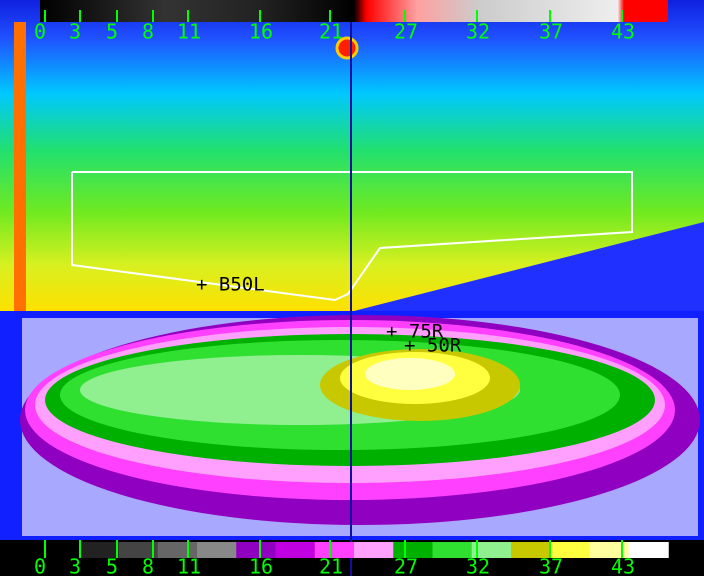 Image resolution: width=704 pixels, height=576 pixels. Describe the element at coordinates (433, 346) in the screenshot. I see `marker-label: + 50R` at that location.